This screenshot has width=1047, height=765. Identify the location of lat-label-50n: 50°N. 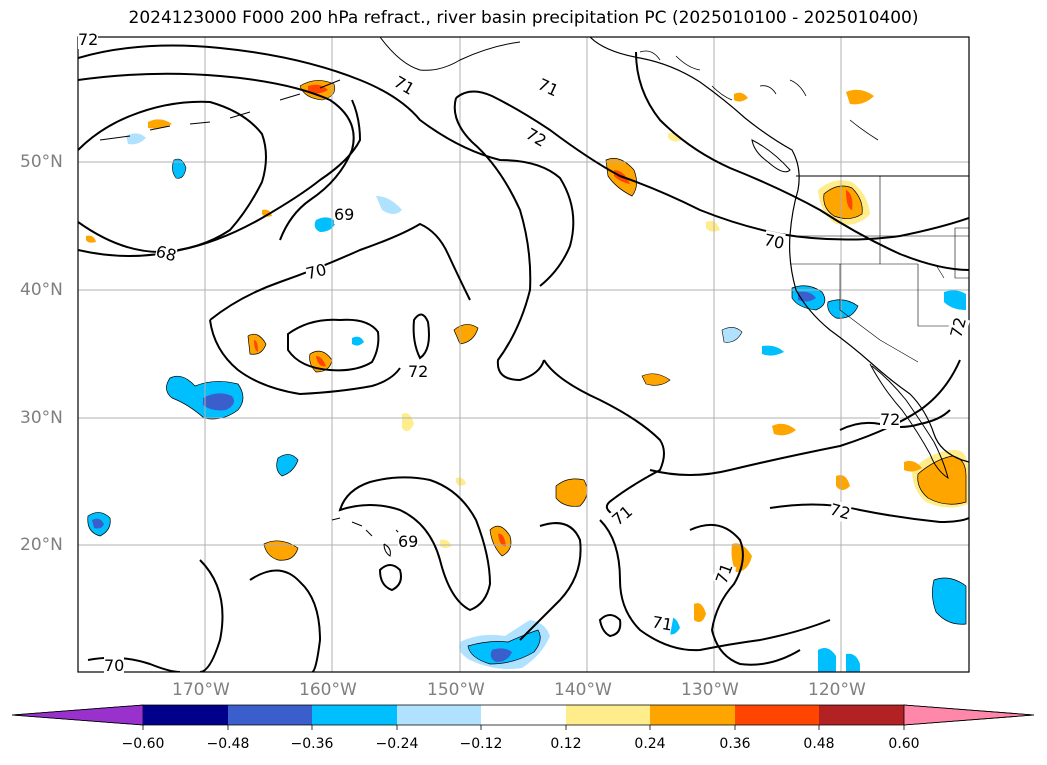
(41, 162).